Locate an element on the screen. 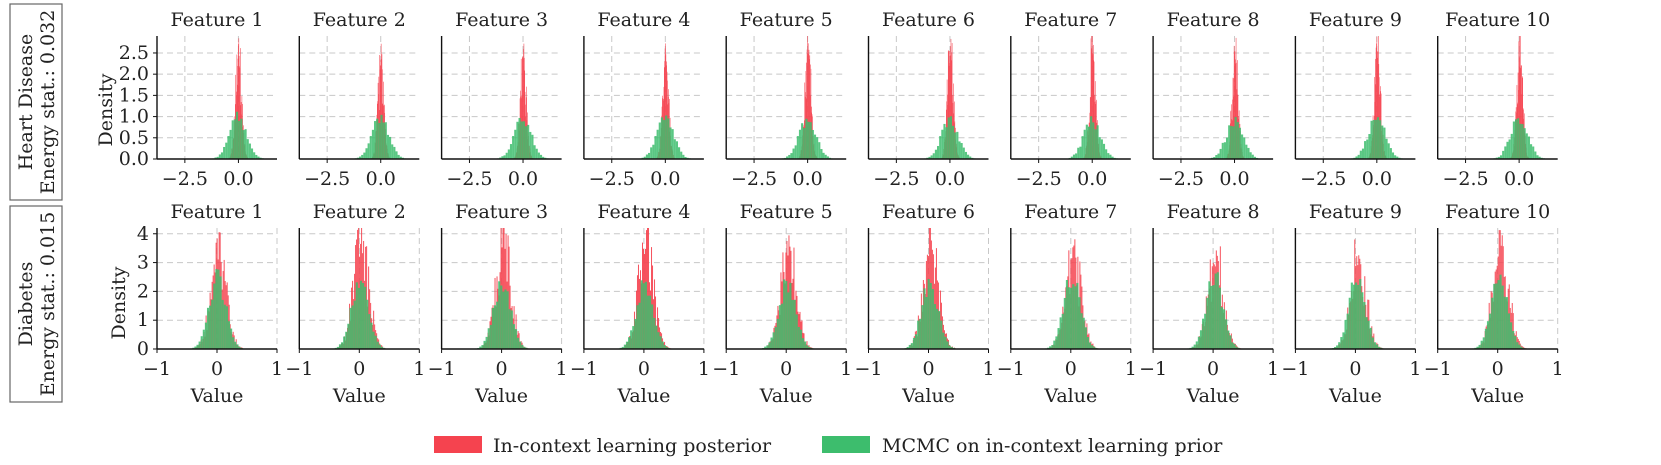 The image size is (1661, 465). x-tick-label: −2.5 is located at coordinates (469, 179).